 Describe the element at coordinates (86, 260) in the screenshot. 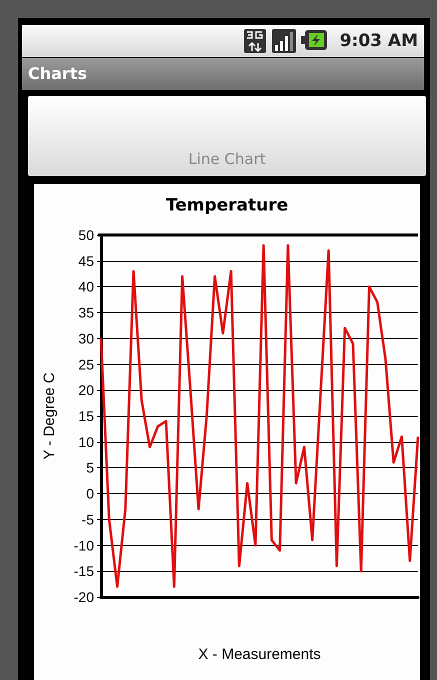

I see `y-tick-label: 45` at that location.